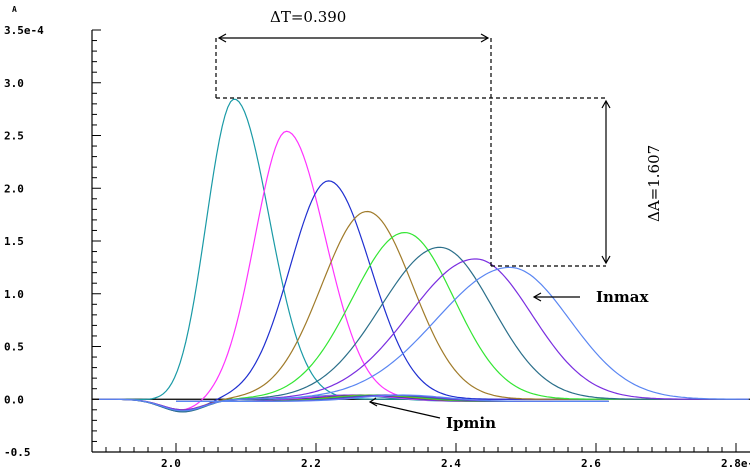 Image resolution: width=750 pixels, height=476 pixels. Describe the element at coordinates (606, 260) in the screenshot. I see `delta-a-arrowhead-bottom` at that location.